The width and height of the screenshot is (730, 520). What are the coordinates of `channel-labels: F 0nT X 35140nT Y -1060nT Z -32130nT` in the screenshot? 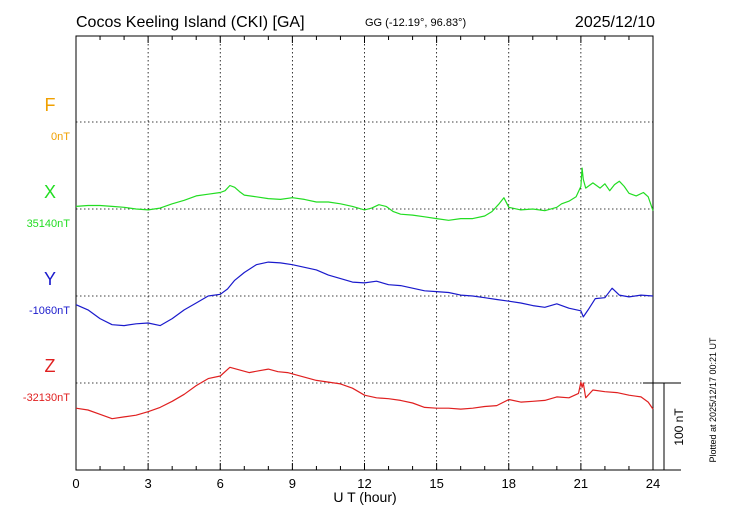 It's located at (46, 249).